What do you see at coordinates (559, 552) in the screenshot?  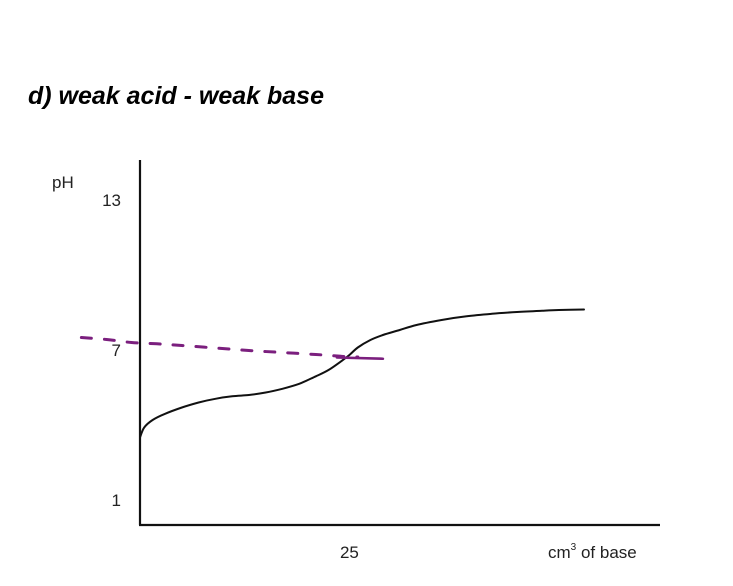 I see `x-axis-label-prefix: cm` at bounding box center [559, 552].